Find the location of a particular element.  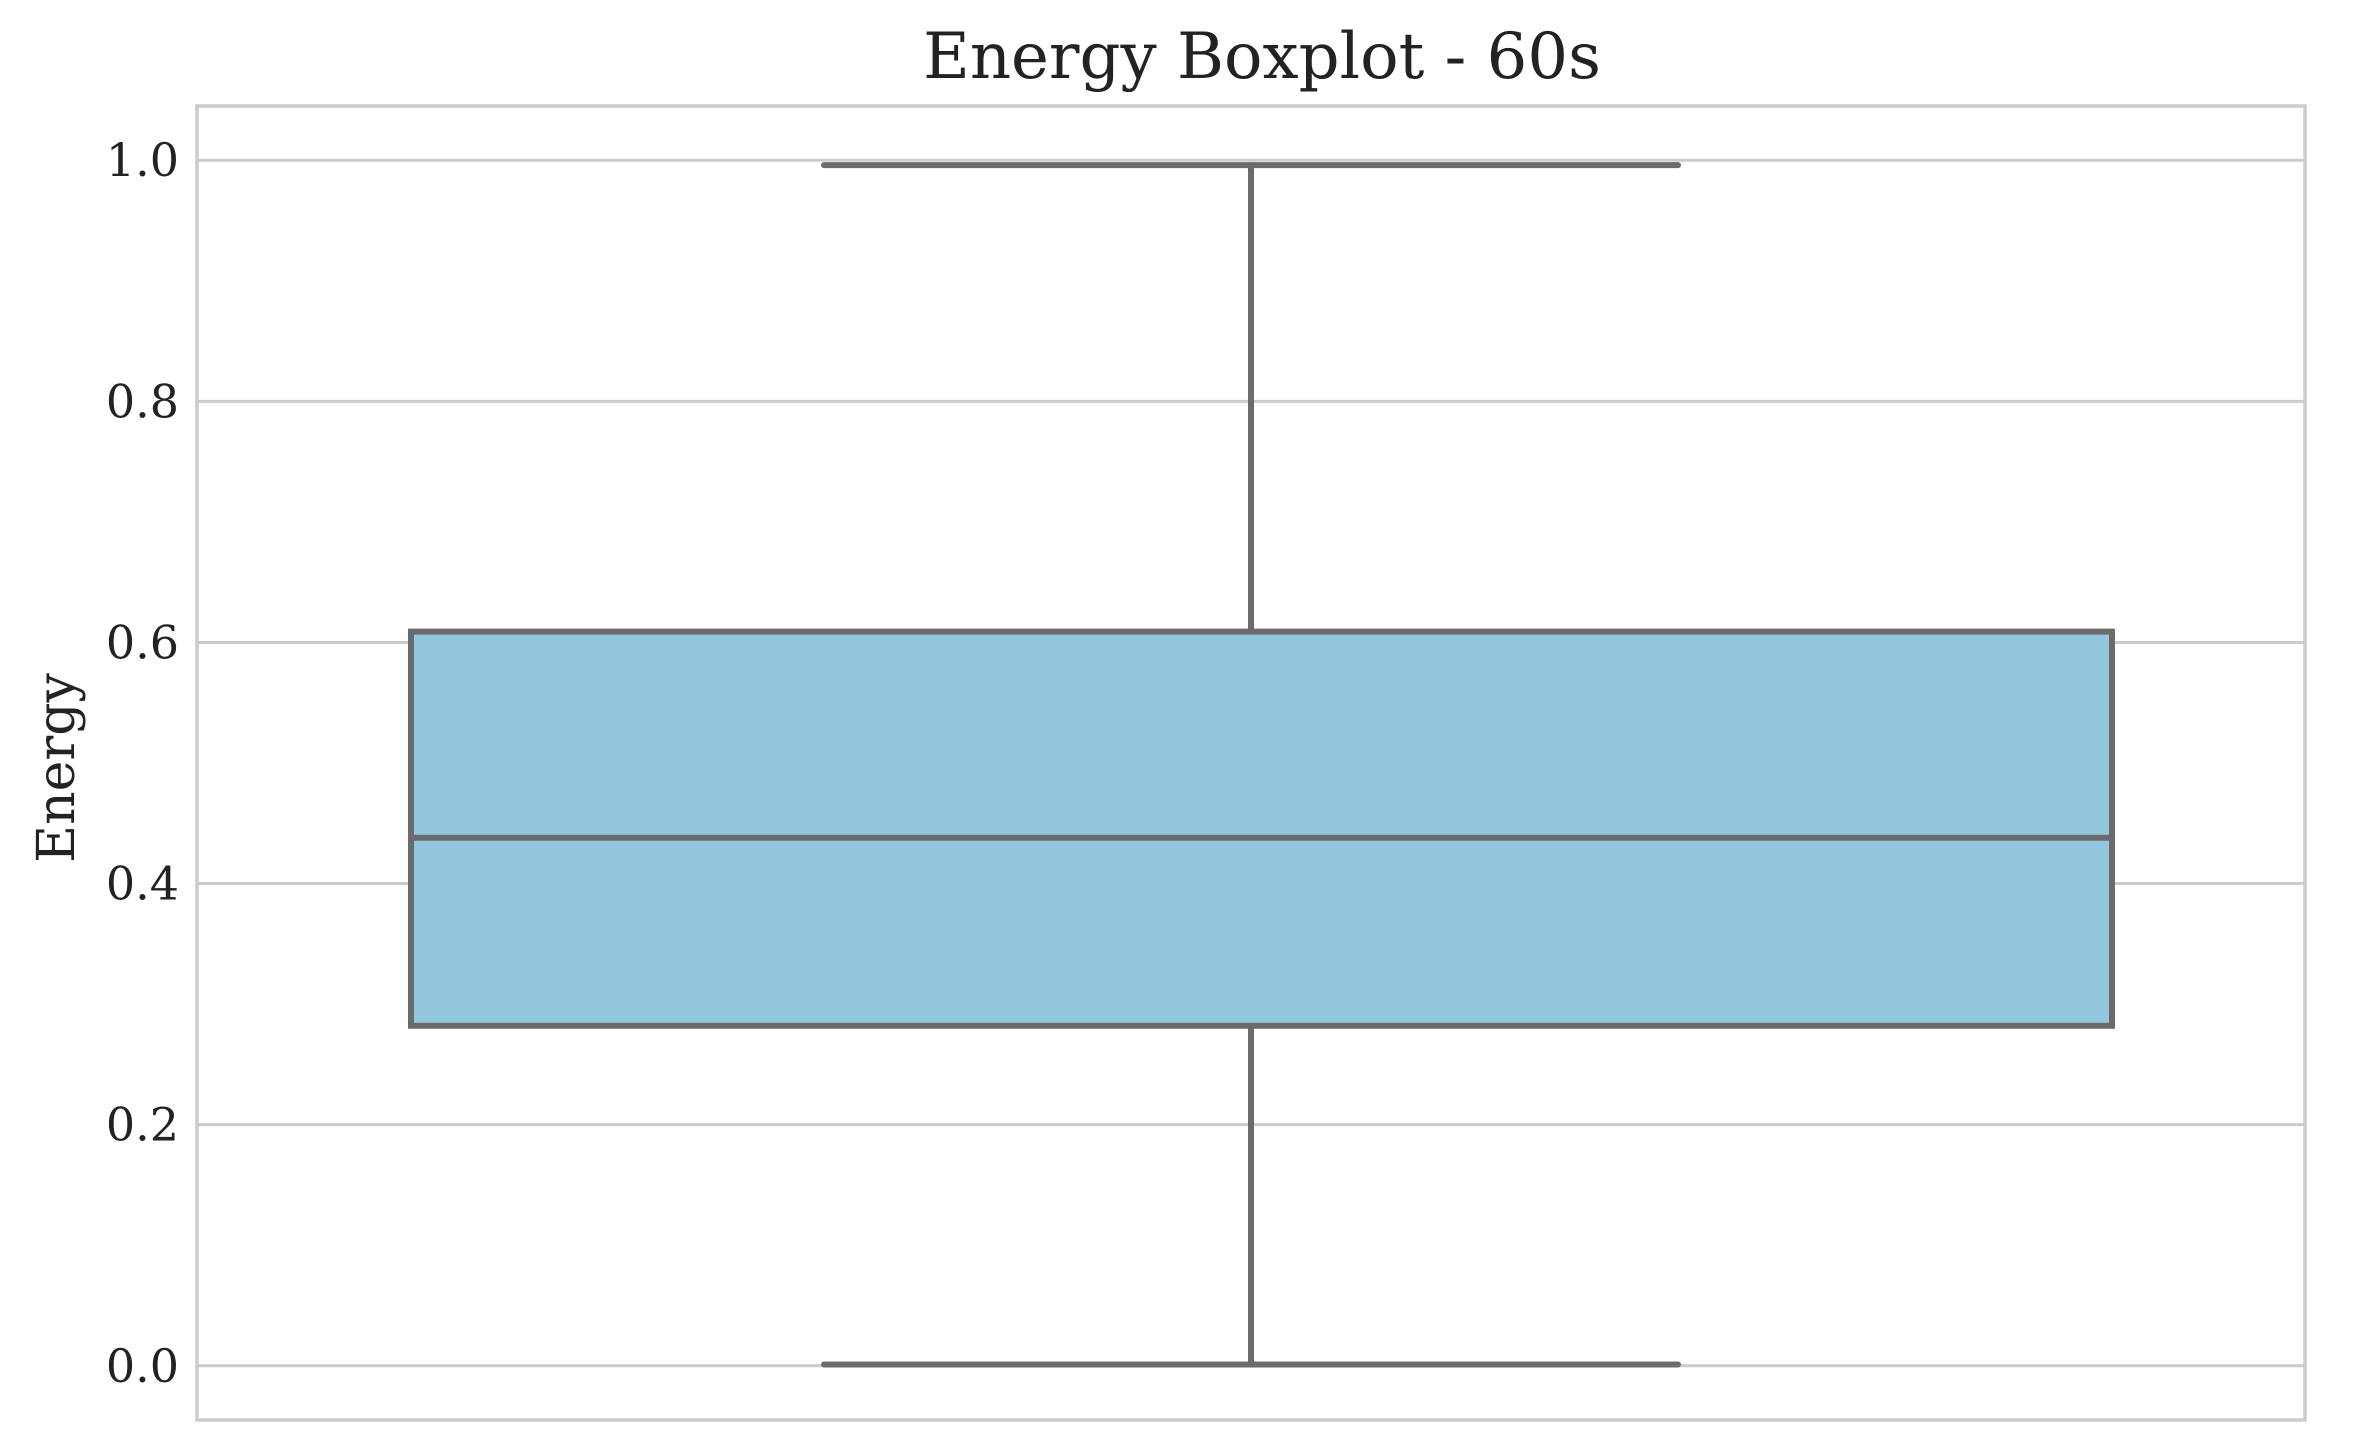

y-tick-label-0: 0.0 is located at coordinates (142, 1366).